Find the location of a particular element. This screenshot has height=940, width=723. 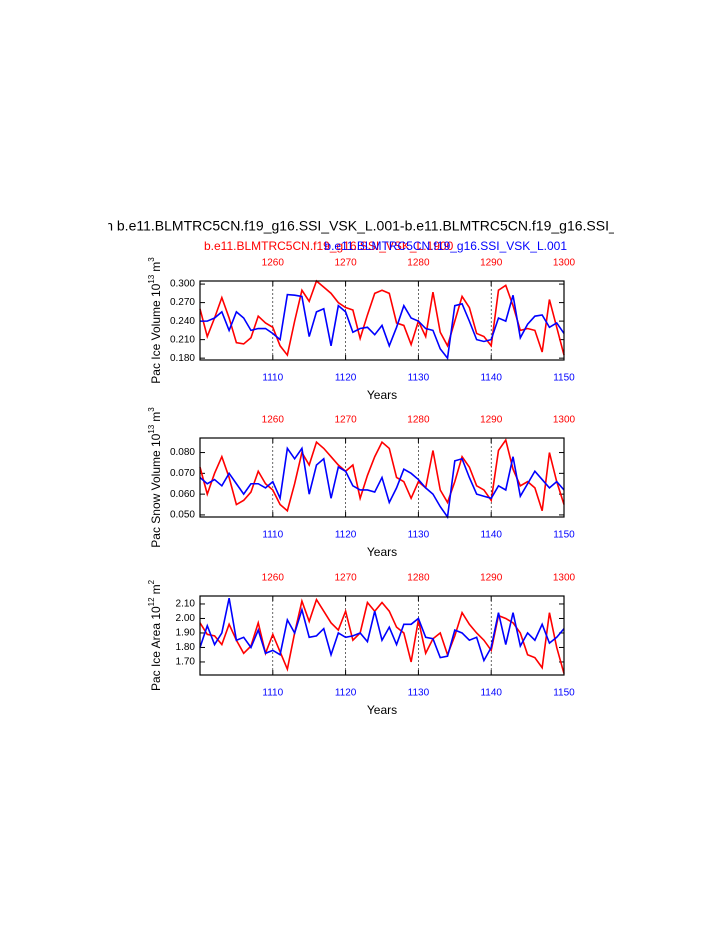

legend-label: b.e11.BLMTRC5CN.f19_g16.SSI_VSK_L.001 is located at coordinates (445, 246).